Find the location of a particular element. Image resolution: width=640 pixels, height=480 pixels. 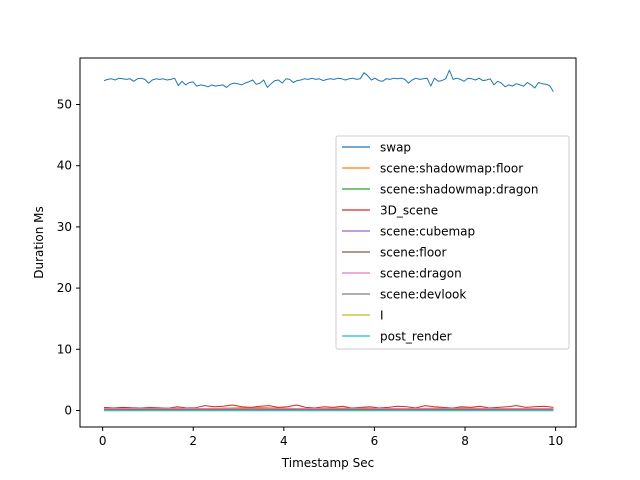

x-tick-label: 6 is located at coordinates (375, 441).